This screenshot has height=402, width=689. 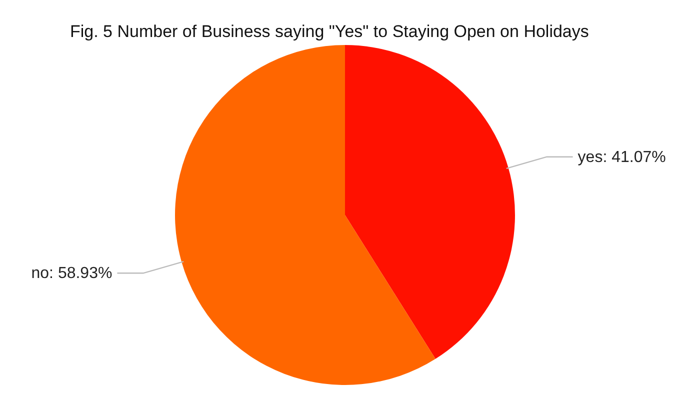 I want to click on chart-title: Fig. 5 Number of Business saying "Yes" to Staying Open on Holidays, so click(x=329, y=31).